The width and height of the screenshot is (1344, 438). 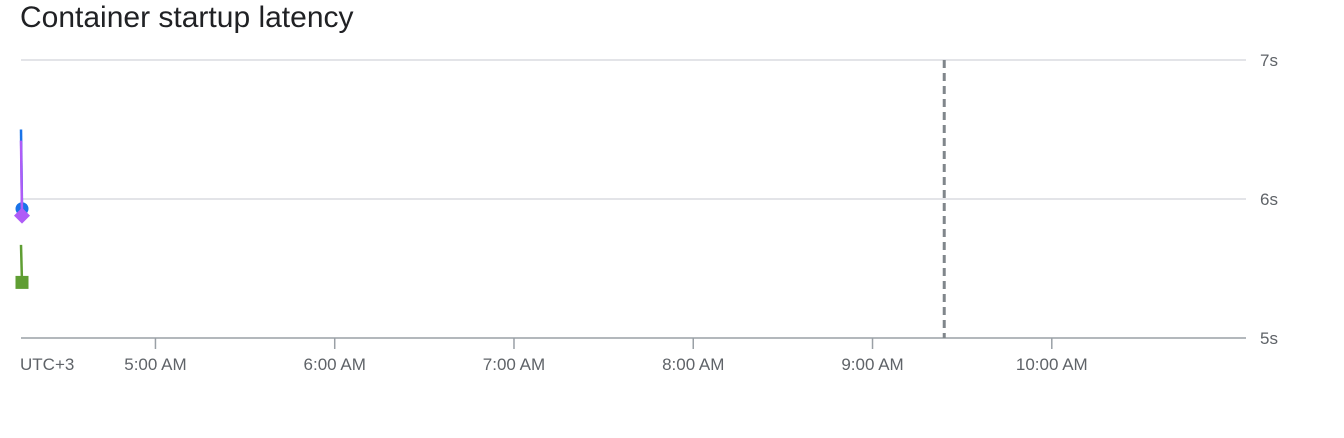 What do you see at coordinates (1052, 364) in the screenshot?
I see `x-tick-label: 10:00 AM` at bounding box center [1052, 364].